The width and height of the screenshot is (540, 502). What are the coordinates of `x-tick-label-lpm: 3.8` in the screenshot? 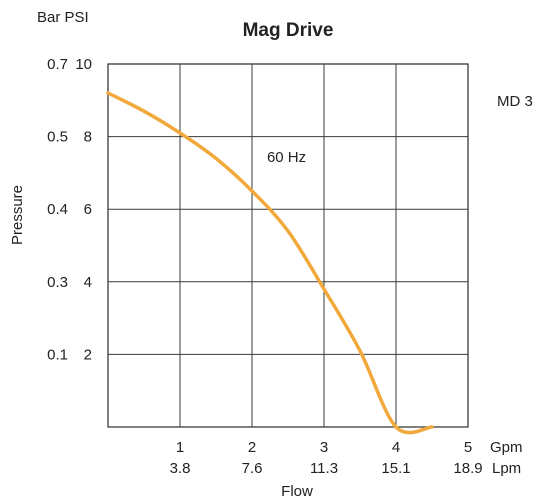 It's located at (180, 468).